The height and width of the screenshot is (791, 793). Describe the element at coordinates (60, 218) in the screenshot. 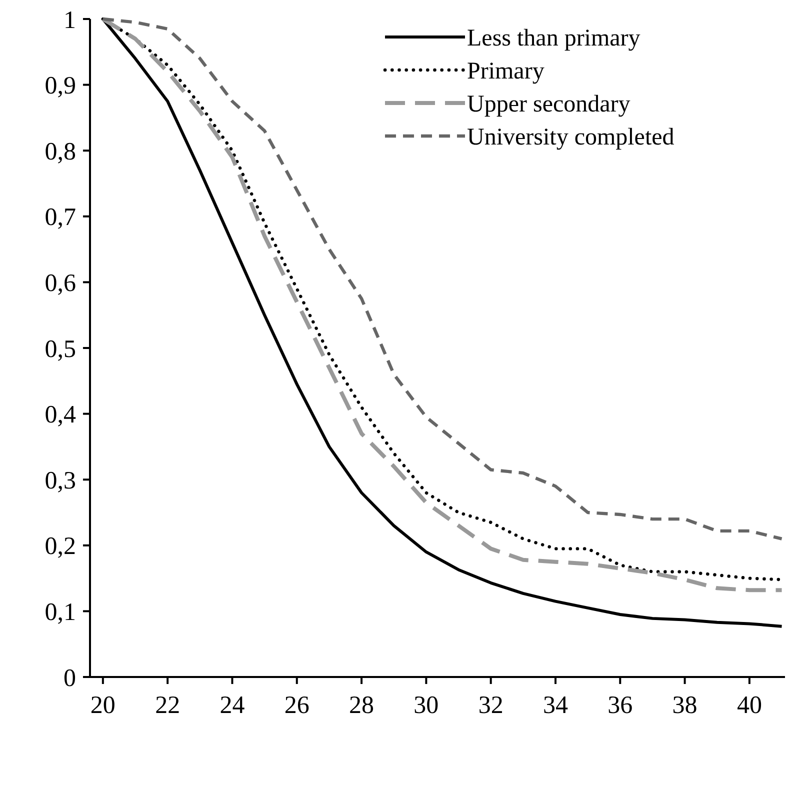

I see `y-tick-label: 0,7` at that location.